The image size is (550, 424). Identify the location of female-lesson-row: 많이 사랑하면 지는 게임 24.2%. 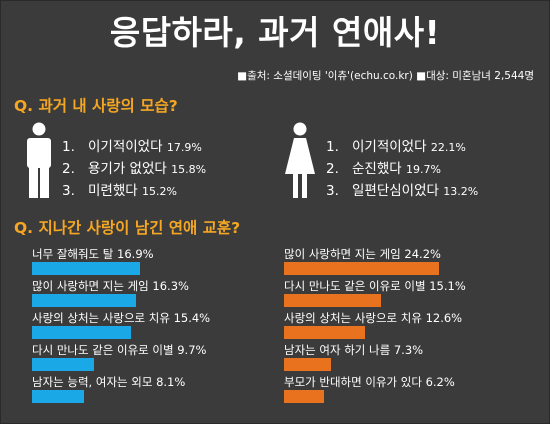
(399, 262).